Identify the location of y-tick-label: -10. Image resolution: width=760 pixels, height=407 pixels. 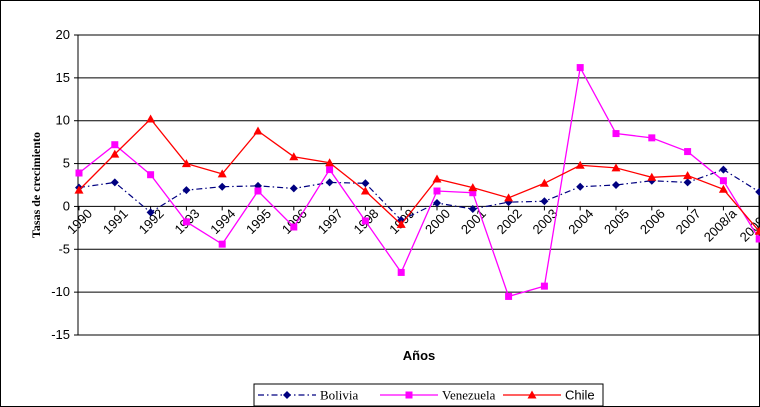
(60, 291).